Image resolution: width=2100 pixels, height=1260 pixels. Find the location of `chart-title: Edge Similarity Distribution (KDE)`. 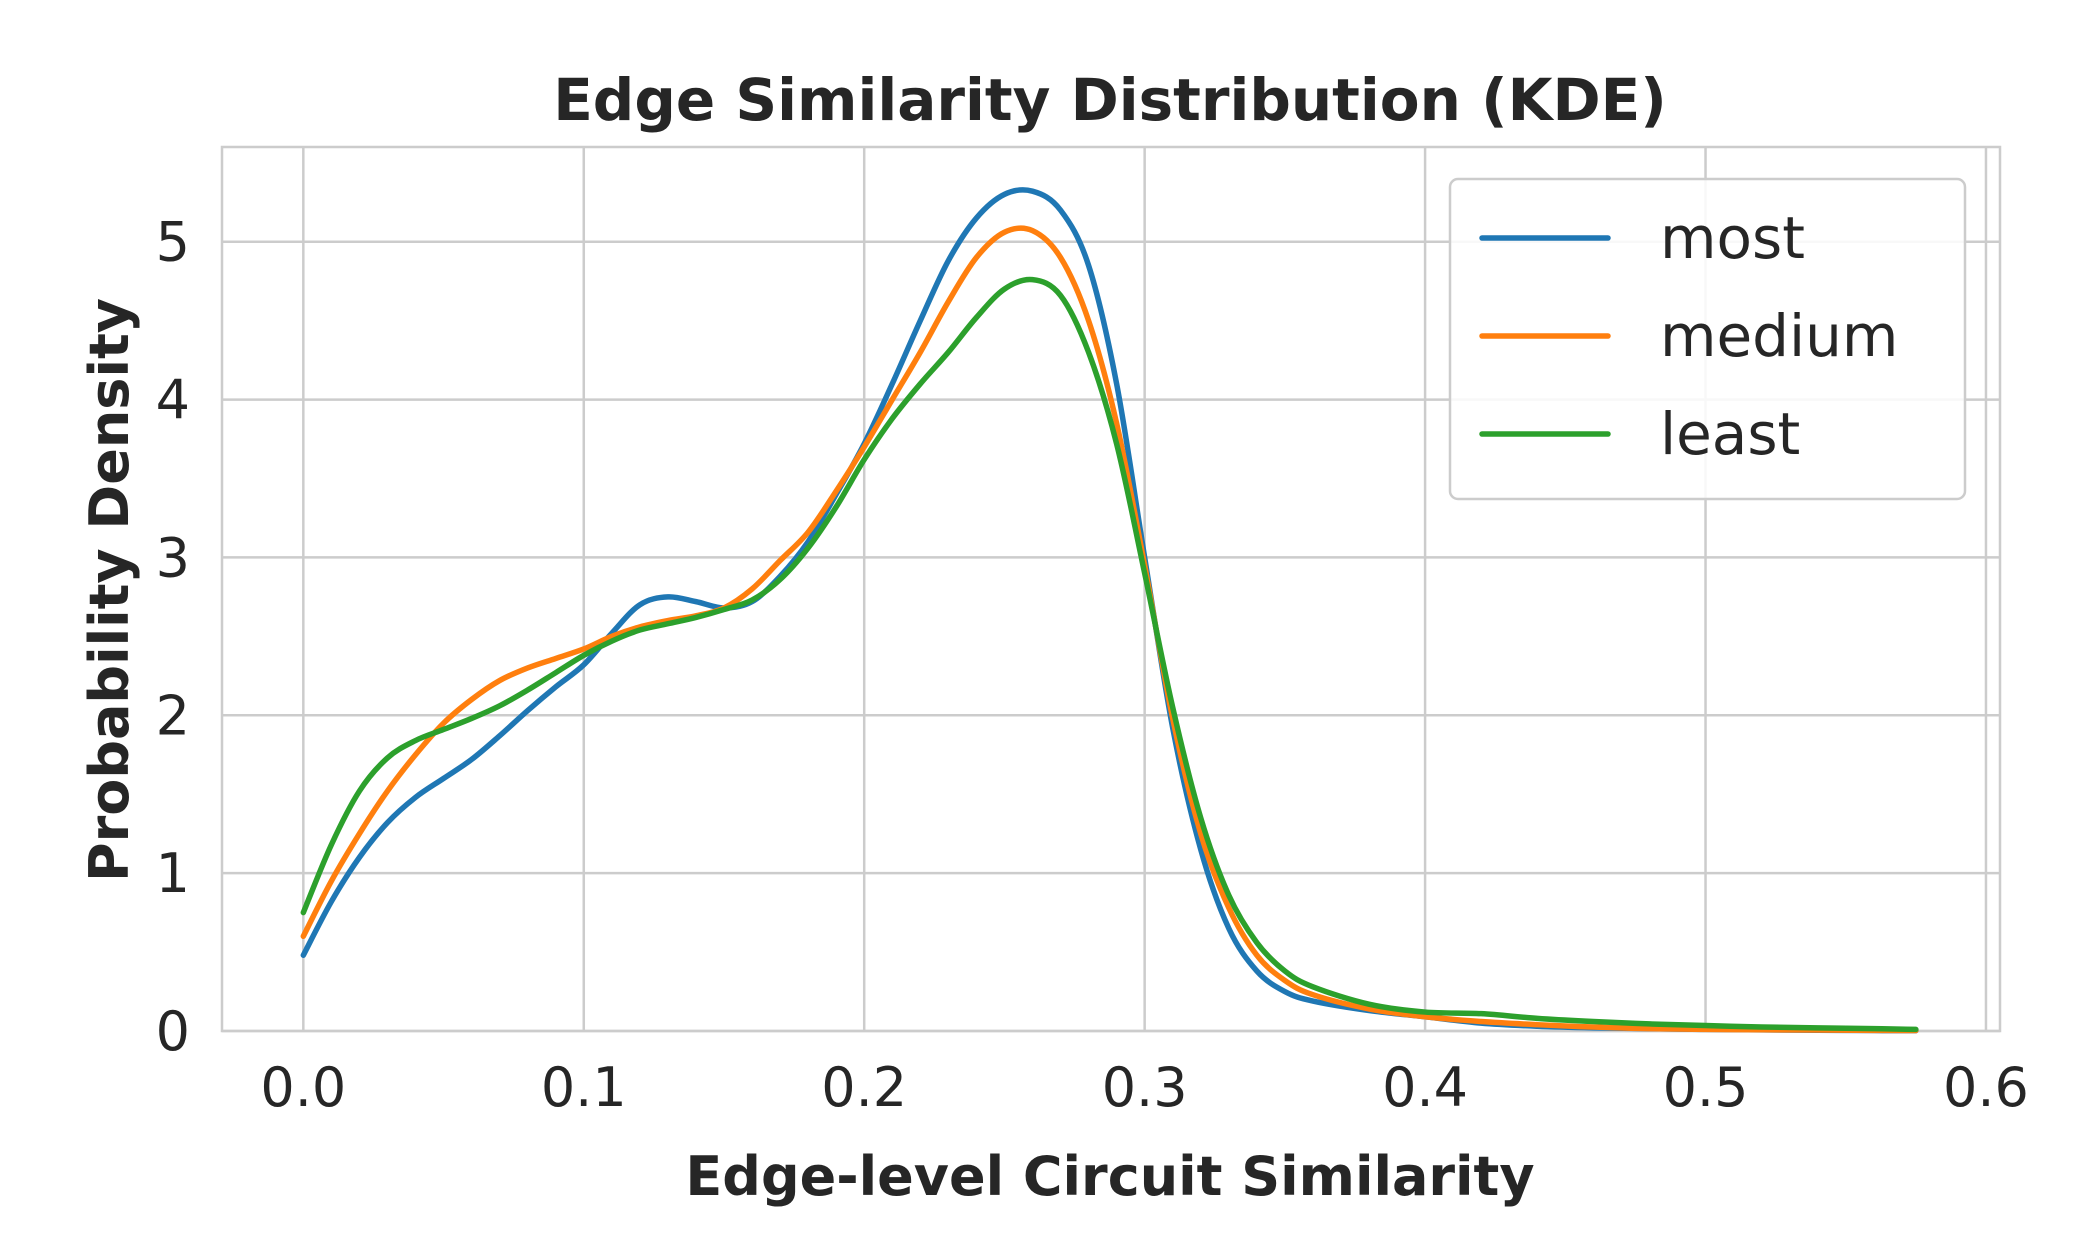

chart-title: Edge Similarity Distribution (KDE) is located at coordinates (1110, 100).